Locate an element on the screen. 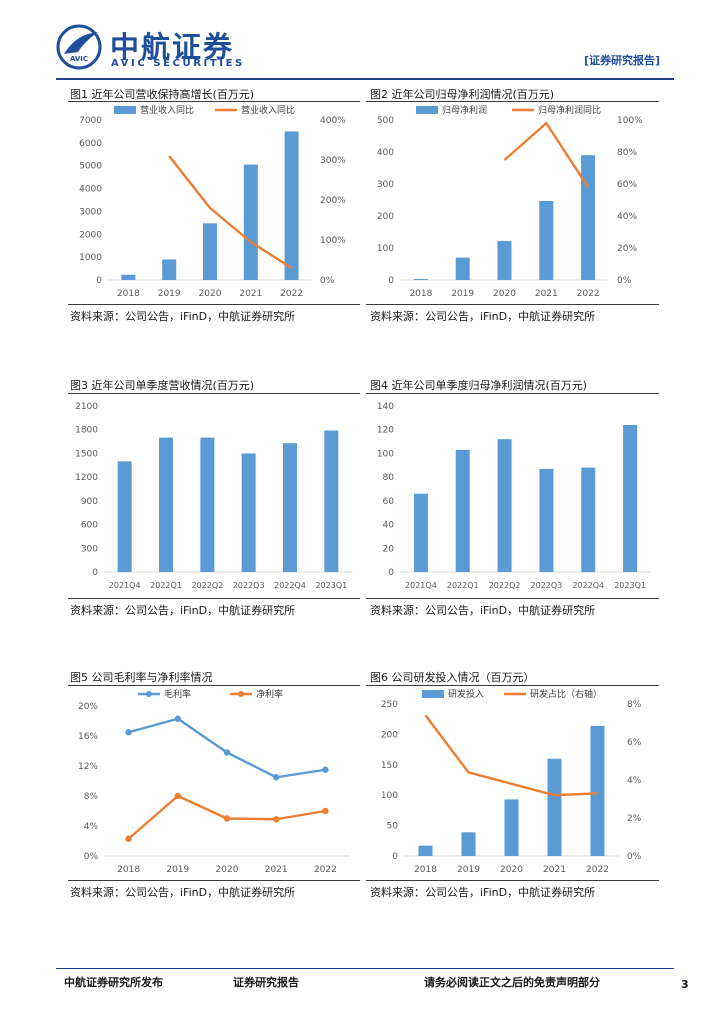 Image resolution: width=724 pixels, height=1024 pixels. x-tick-label: 2022Q3 is located at coordinates (249, 585).